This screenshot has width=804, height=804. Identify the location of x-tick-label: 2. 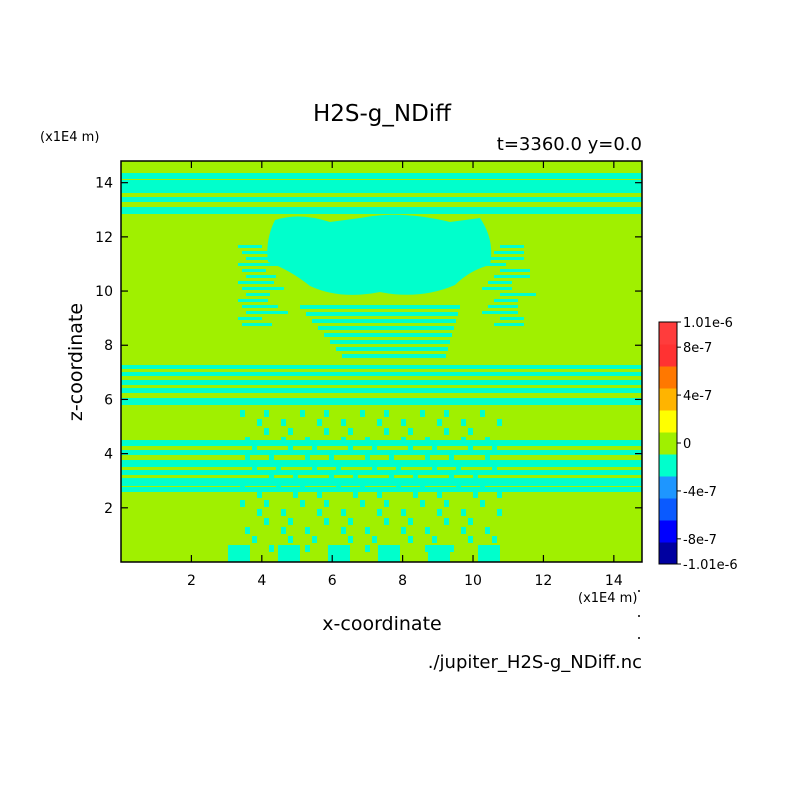
(191, 581).